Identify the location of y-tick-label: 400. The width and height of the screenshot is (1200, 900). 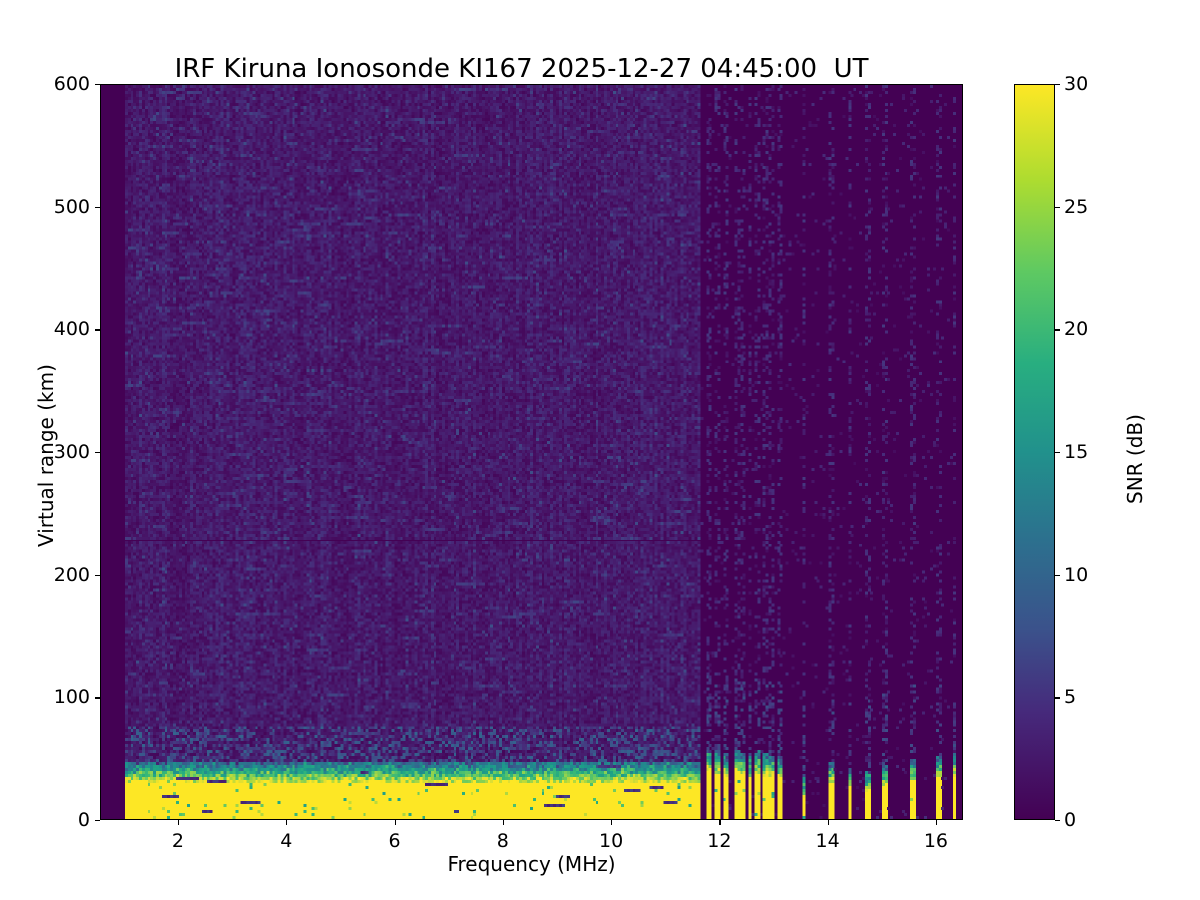
(71, 329).